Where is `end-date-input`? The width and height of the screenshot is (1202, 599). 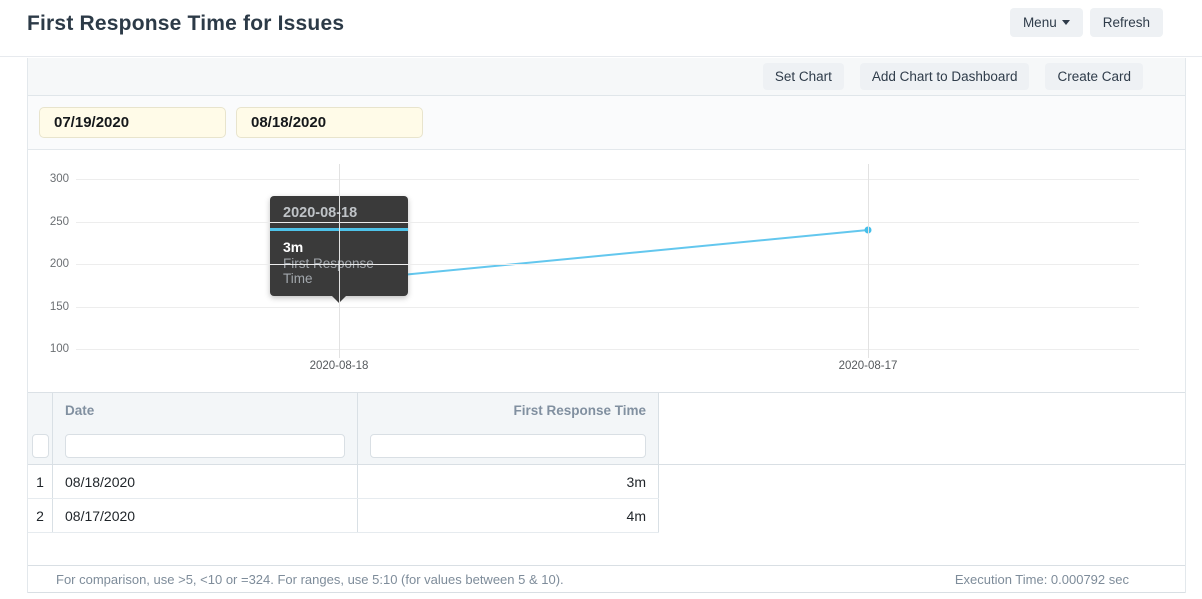 end-date-input is located at coordinates (329, 122).